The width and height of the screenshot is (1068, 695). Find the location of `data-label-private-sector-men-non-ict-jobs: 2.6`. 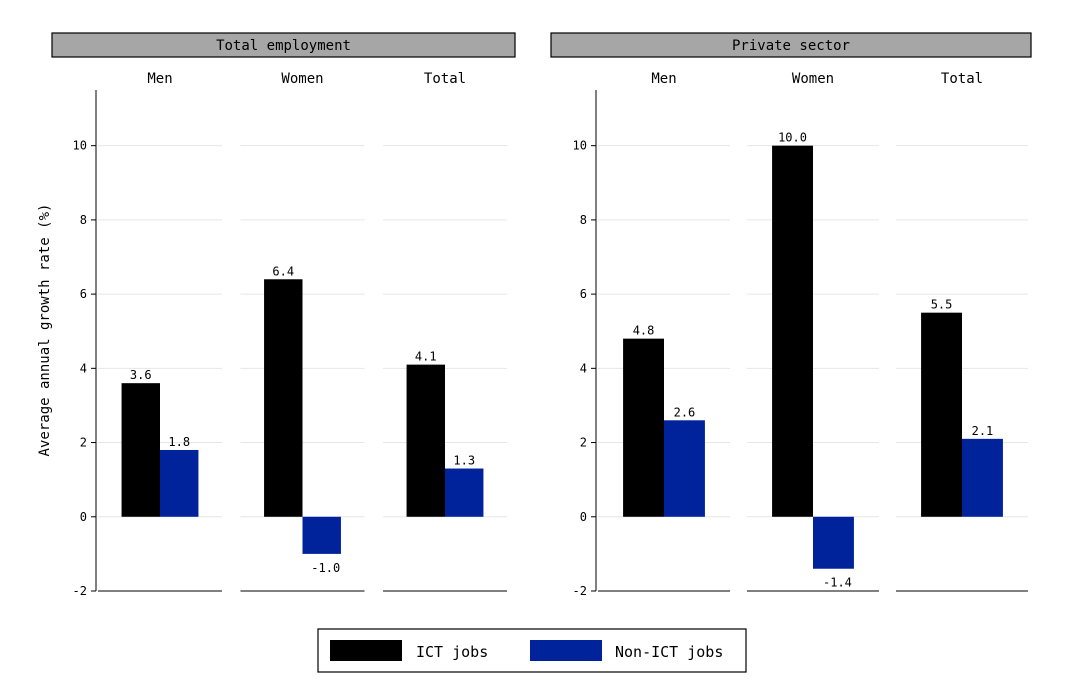

data-label-private-sector-men-non-ict-jobs: 2.6 is located at coordinates (685, 412).